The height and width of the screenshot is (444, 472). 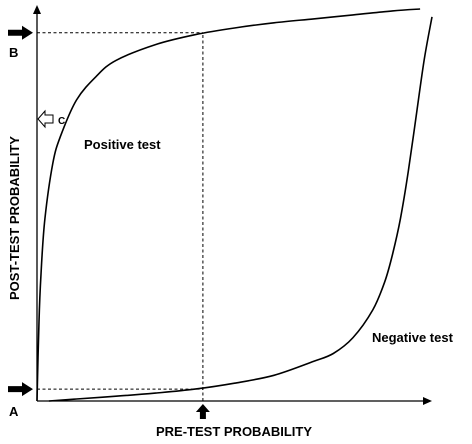 I want to click on origin-label-a: A, so click(x=14, y=411).